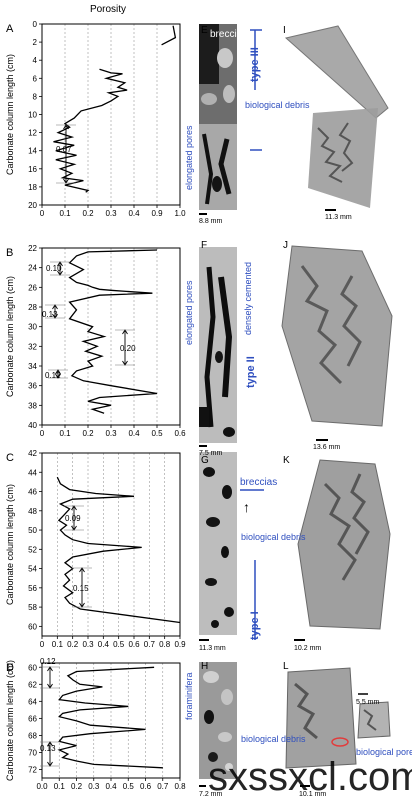 This screenshot has width=412, height=808. What do you see at coordinates (212, 648) in the screenshot?
I see `scale-g: 11.3 mm` at bounding box center [212, 648].